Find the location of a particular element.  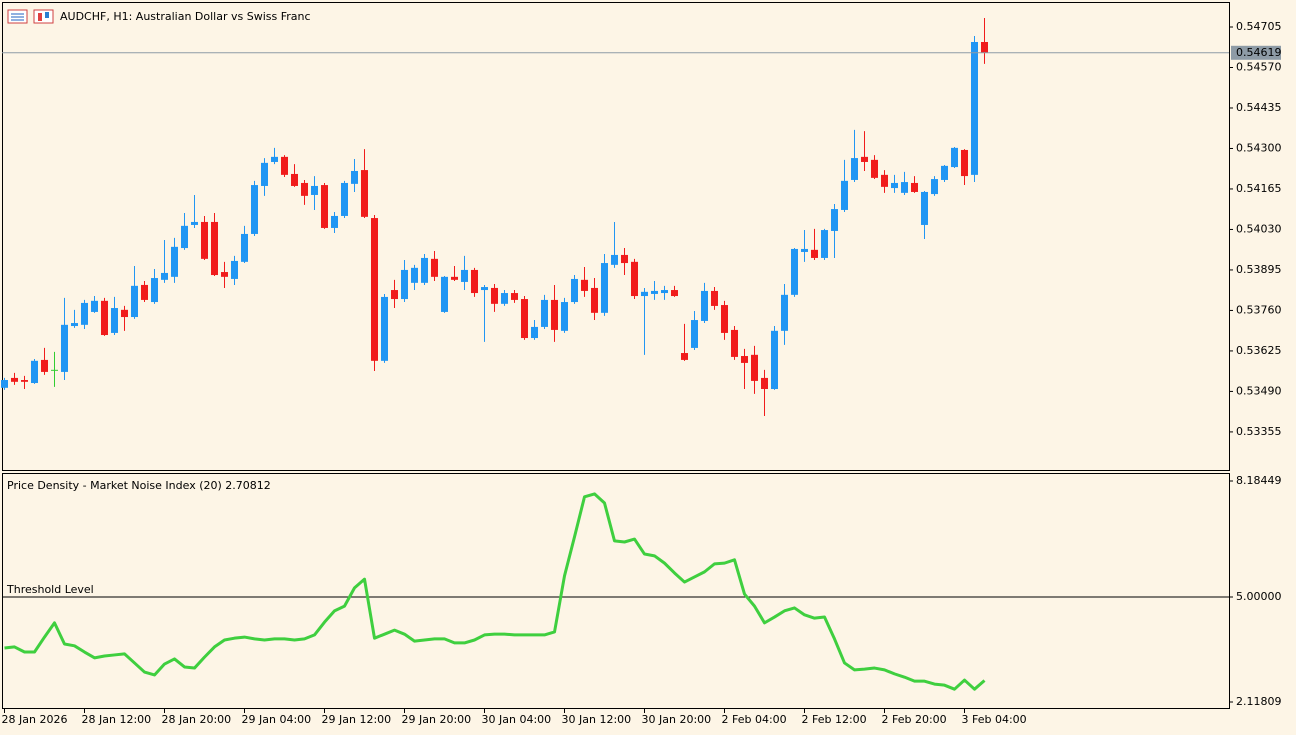

indicator-value: 2.70812 is located at coordinates (248, 485).